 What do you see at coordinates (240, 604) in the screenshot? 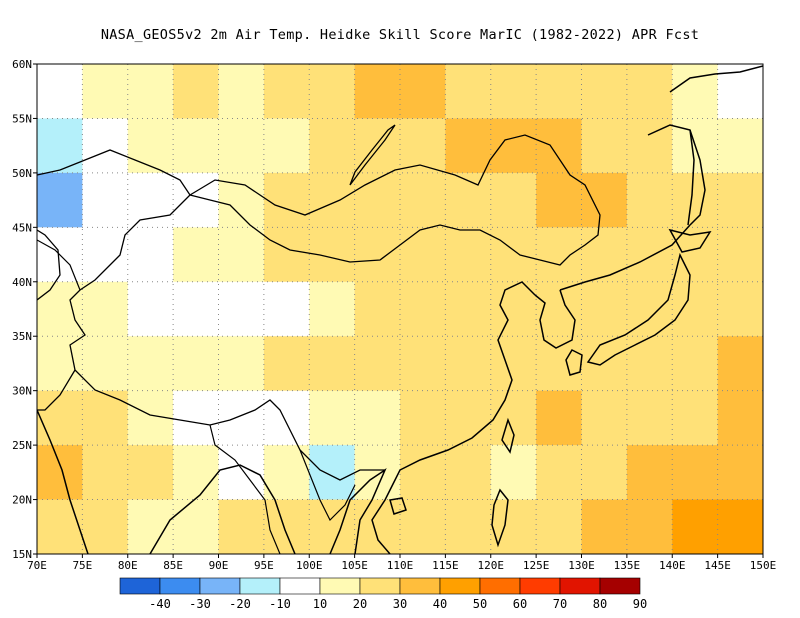
I see `colorbar-label: -20` at bounding box center [240, 604].